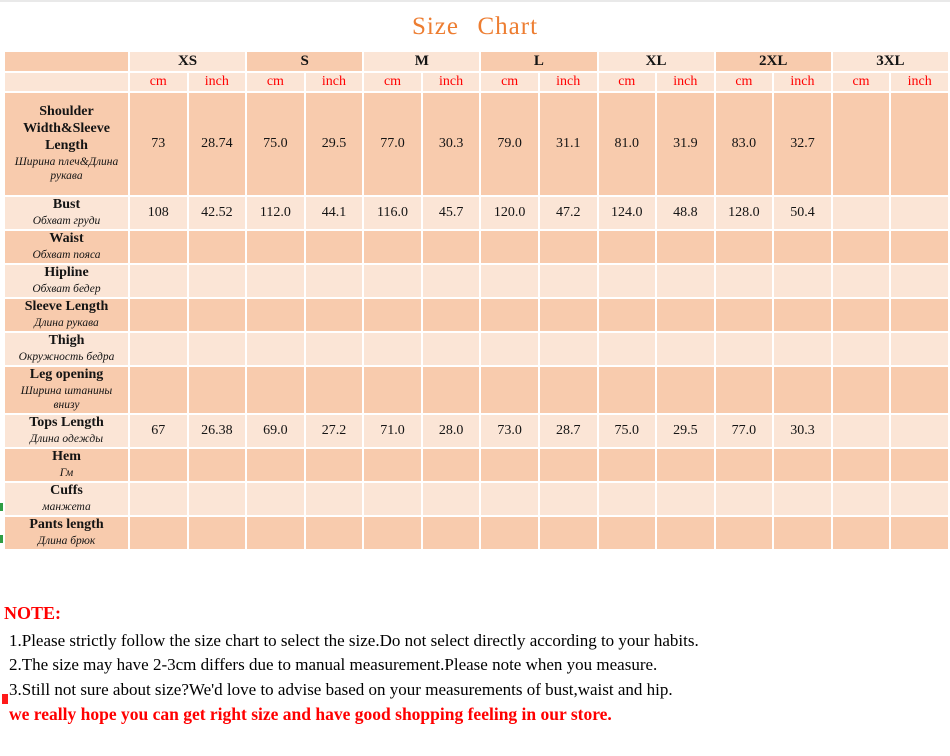  I want to click on table-row: Hem Гм, so click(476, 464).